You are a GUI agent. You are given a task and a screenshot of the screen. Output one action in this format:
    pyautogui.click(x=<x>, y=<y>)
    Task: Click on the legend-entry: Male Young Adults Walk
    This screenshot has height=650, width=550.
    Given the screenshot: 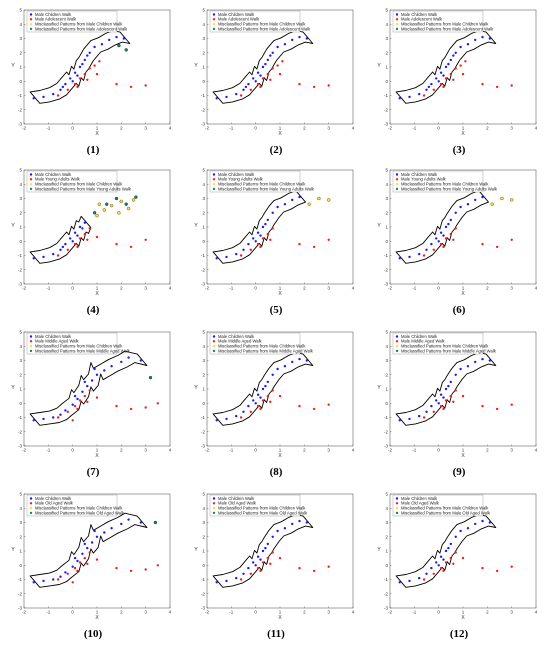 What is the action you would take?
    pyautogui.click(x=424, y=179)
    